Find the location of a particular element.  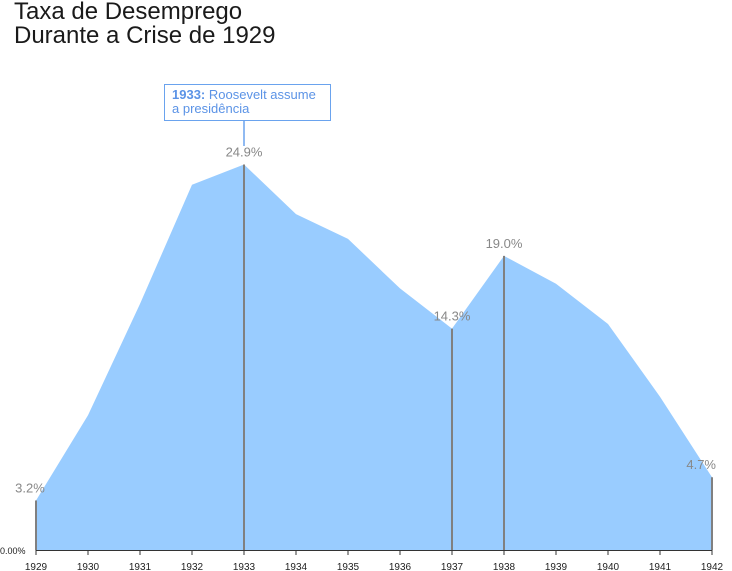

annotation-year: 1933 is located at coordinates (186, 94).